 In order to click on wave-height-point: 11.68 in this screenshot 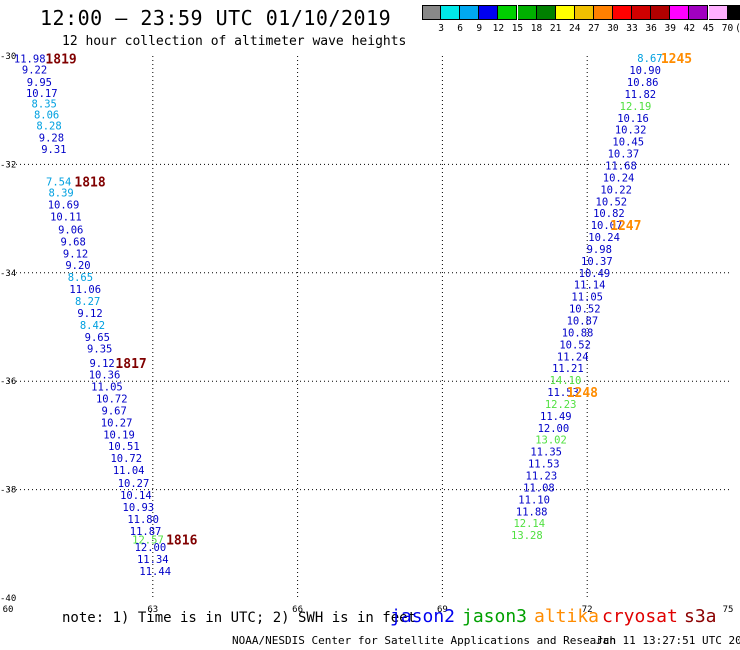, I will do `click(621, 166)`.